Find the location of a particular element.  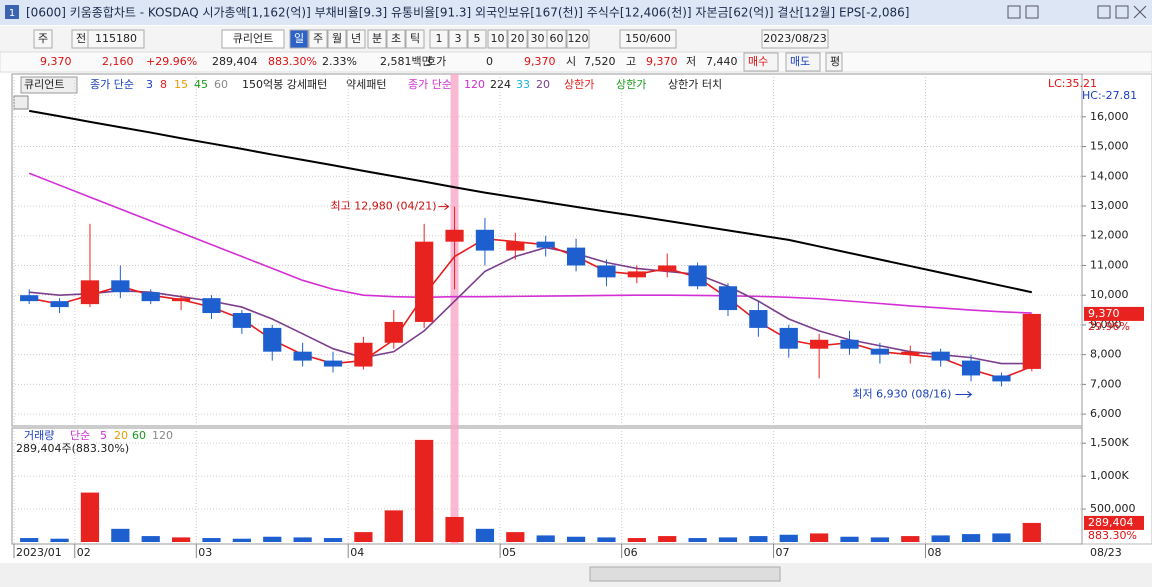

legend-item: 상한가 is located at coordinates (579, 84).